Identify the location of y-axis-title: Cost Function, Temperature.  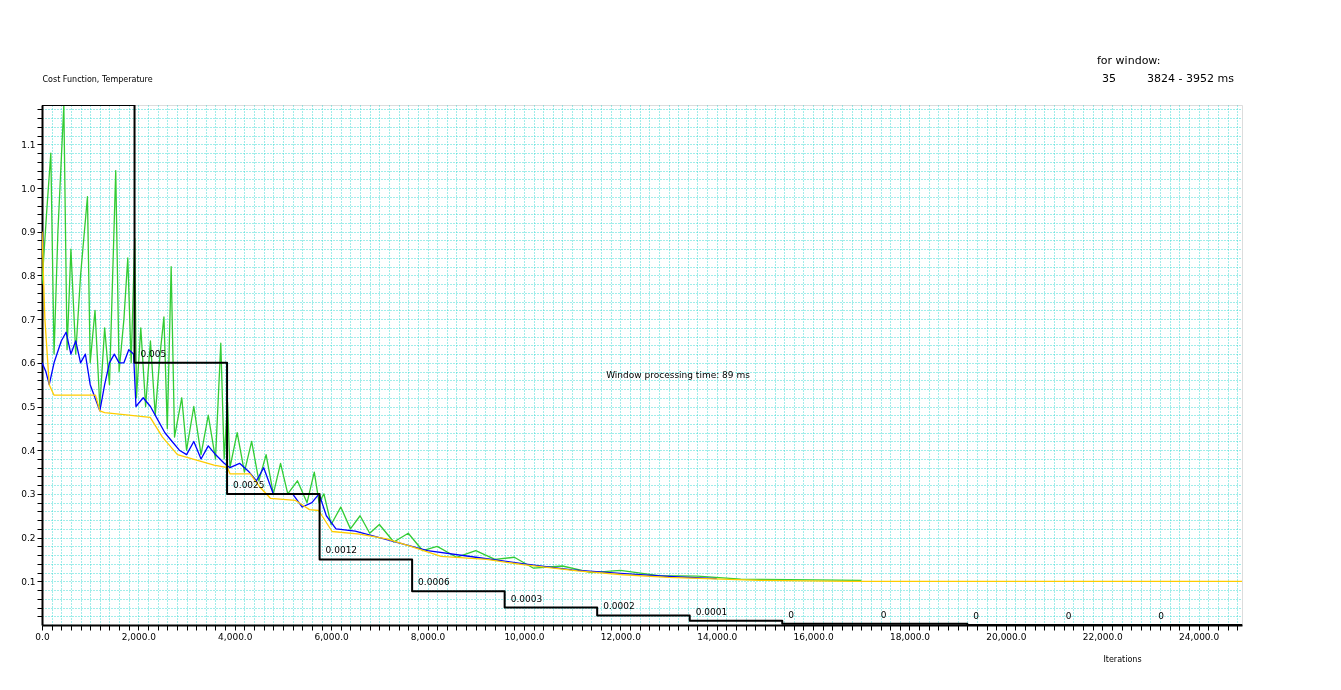
(97, 79).